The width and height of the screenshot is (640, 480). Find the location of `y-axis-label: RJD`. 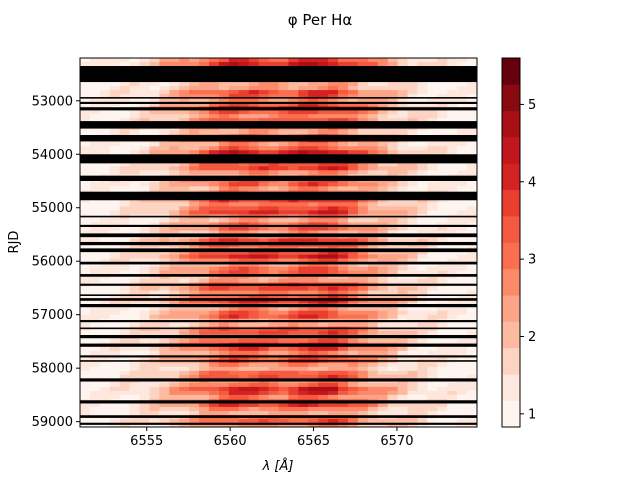

y-axis-label: RJD is located at coordinates (14, 242).